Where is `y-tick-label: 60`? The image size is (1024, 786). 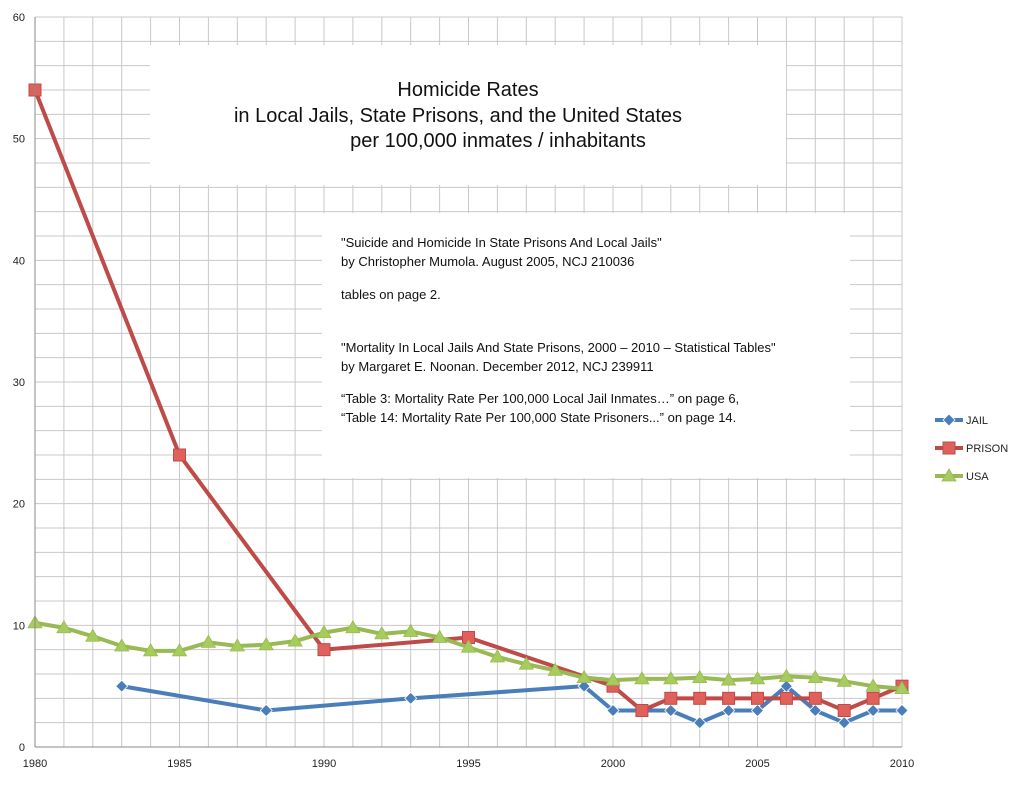
y-tick-label: 60 is located at coordinates (19, 18).